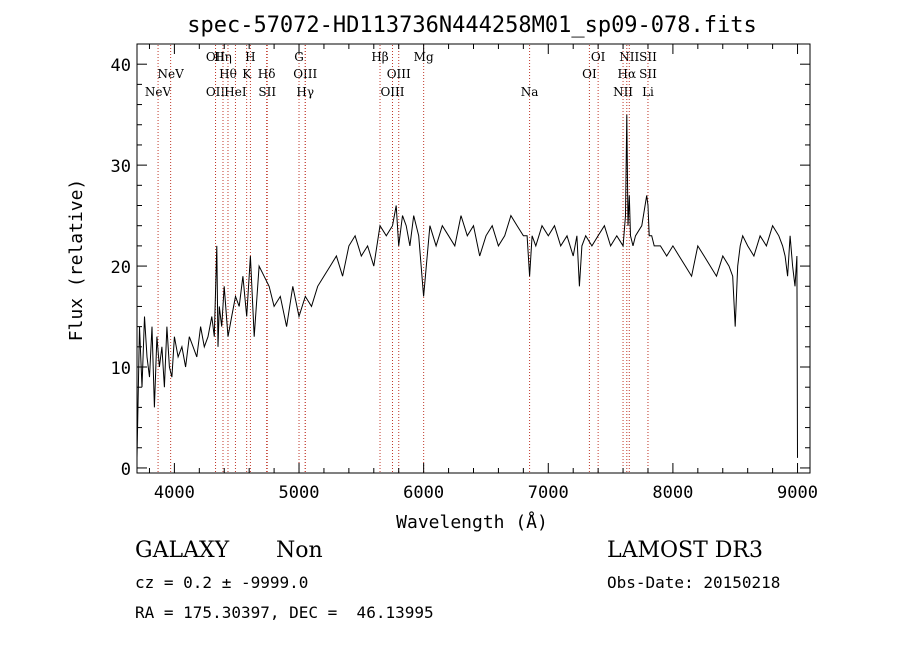 Image resolution: width=900 pixels, height=649 pixels. Describe the element at coordinates (424, 57) in the screenshot. I see `marker-label: Mg` at that location.